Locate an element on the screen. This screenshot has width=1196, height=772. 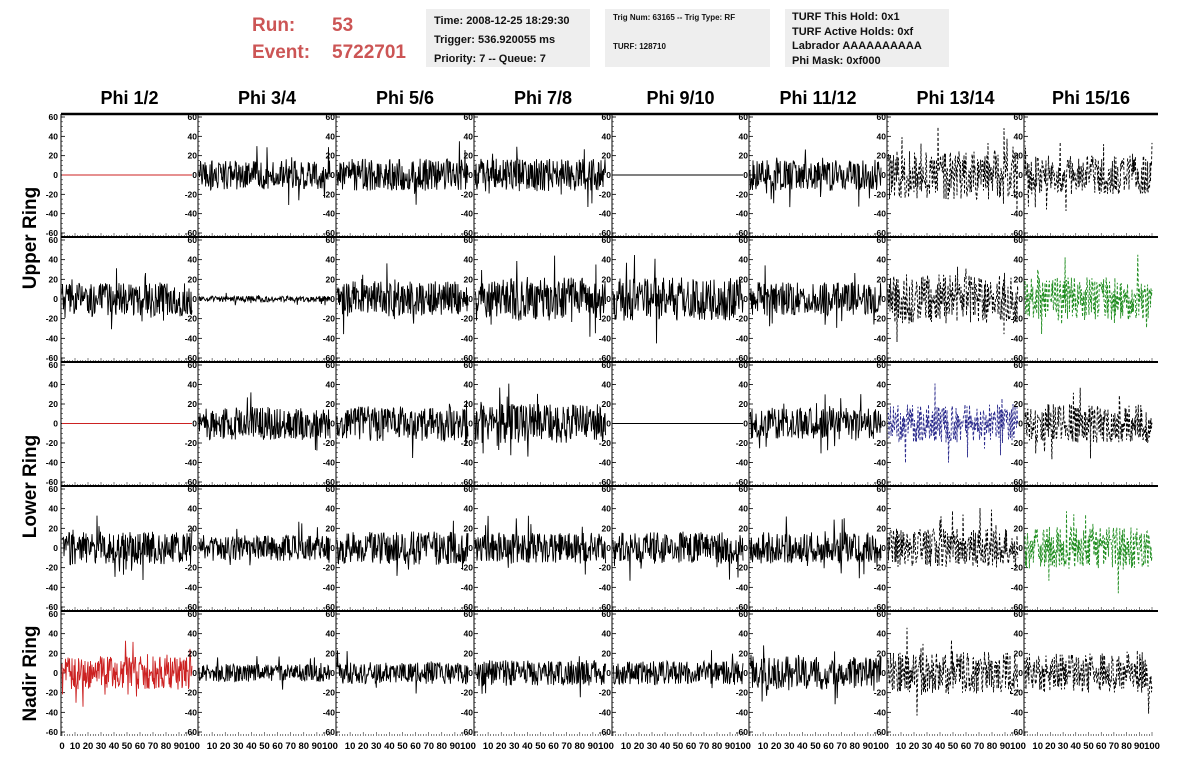
ring-label: Lower Ring is located at coordinates (30, 486).